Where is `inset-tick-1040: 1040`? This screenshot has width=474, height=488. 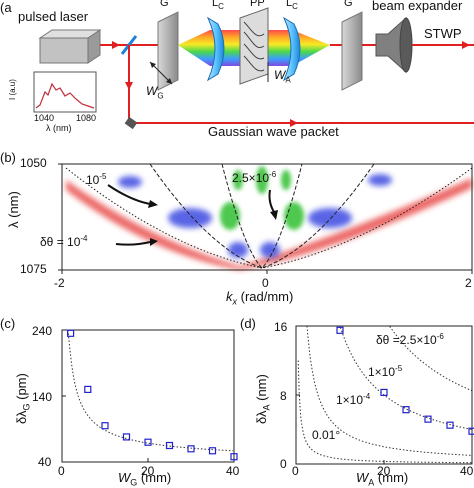 inset-tick-1040: 1040 is located at coordinates (44, 118).